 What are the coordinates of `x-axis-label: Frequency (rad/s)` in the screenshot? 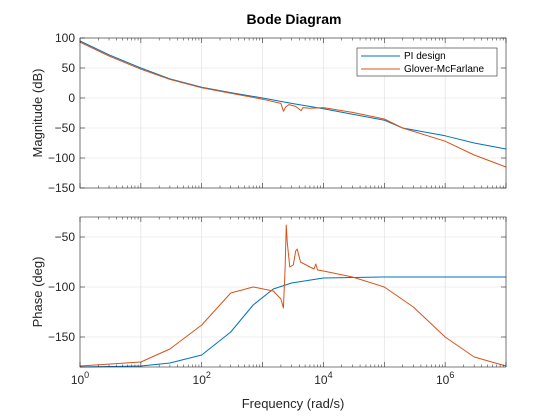 It's located at (293, 403).